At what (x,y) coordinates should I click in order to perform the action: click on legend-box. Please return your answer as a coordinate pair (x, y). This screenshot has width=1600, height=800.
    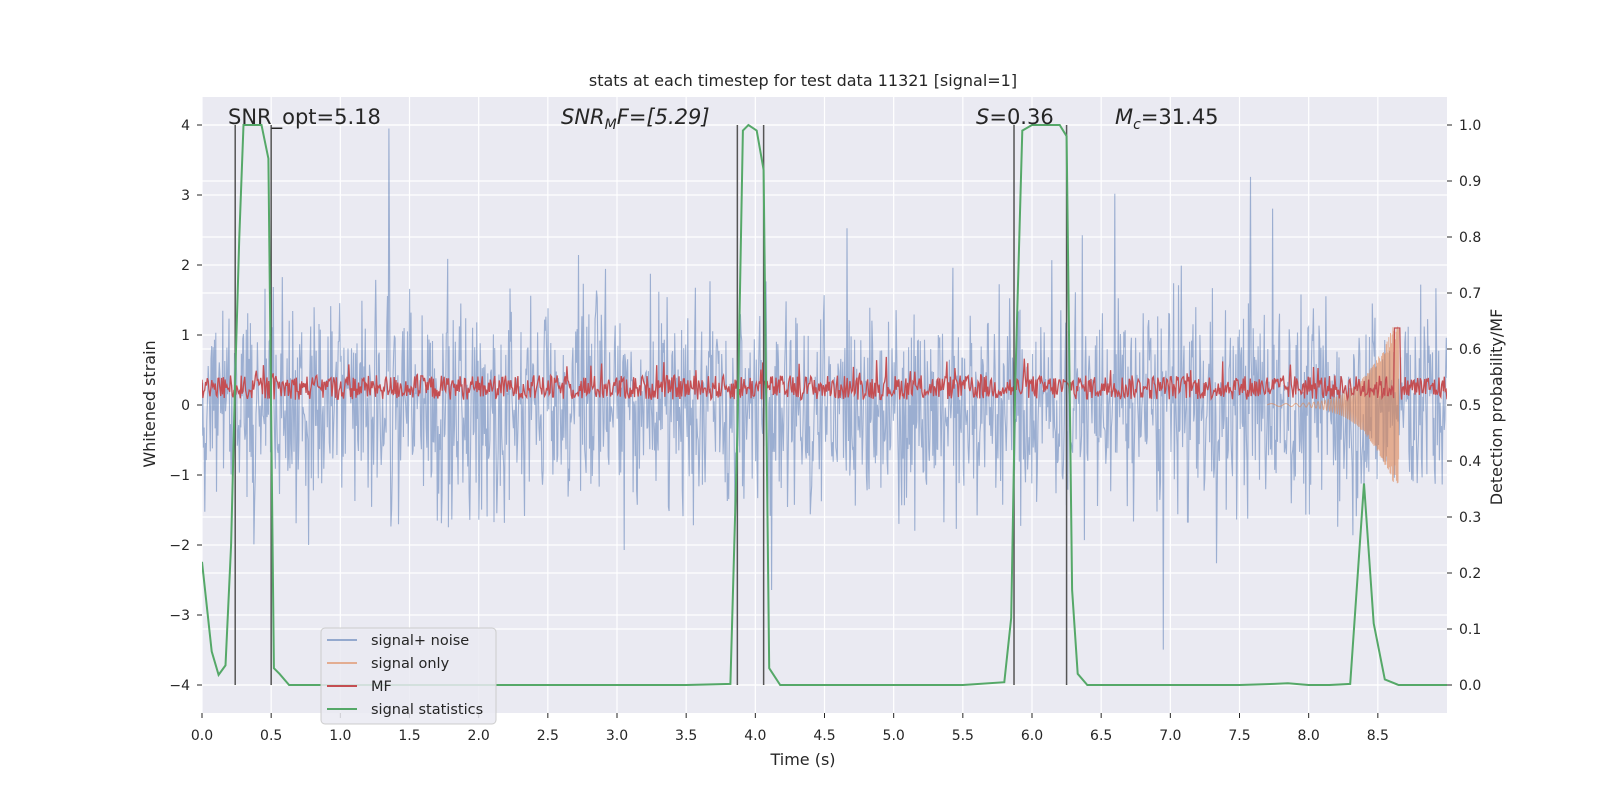
    Looking at the image, I should click on (408, 676).